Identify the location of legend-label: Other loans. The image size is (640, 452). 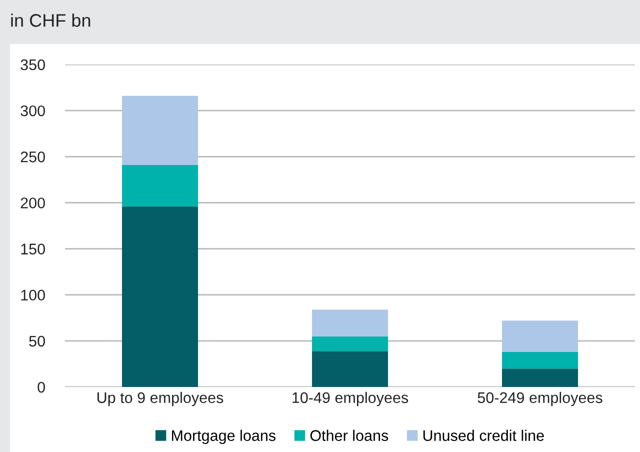
(349, 435).